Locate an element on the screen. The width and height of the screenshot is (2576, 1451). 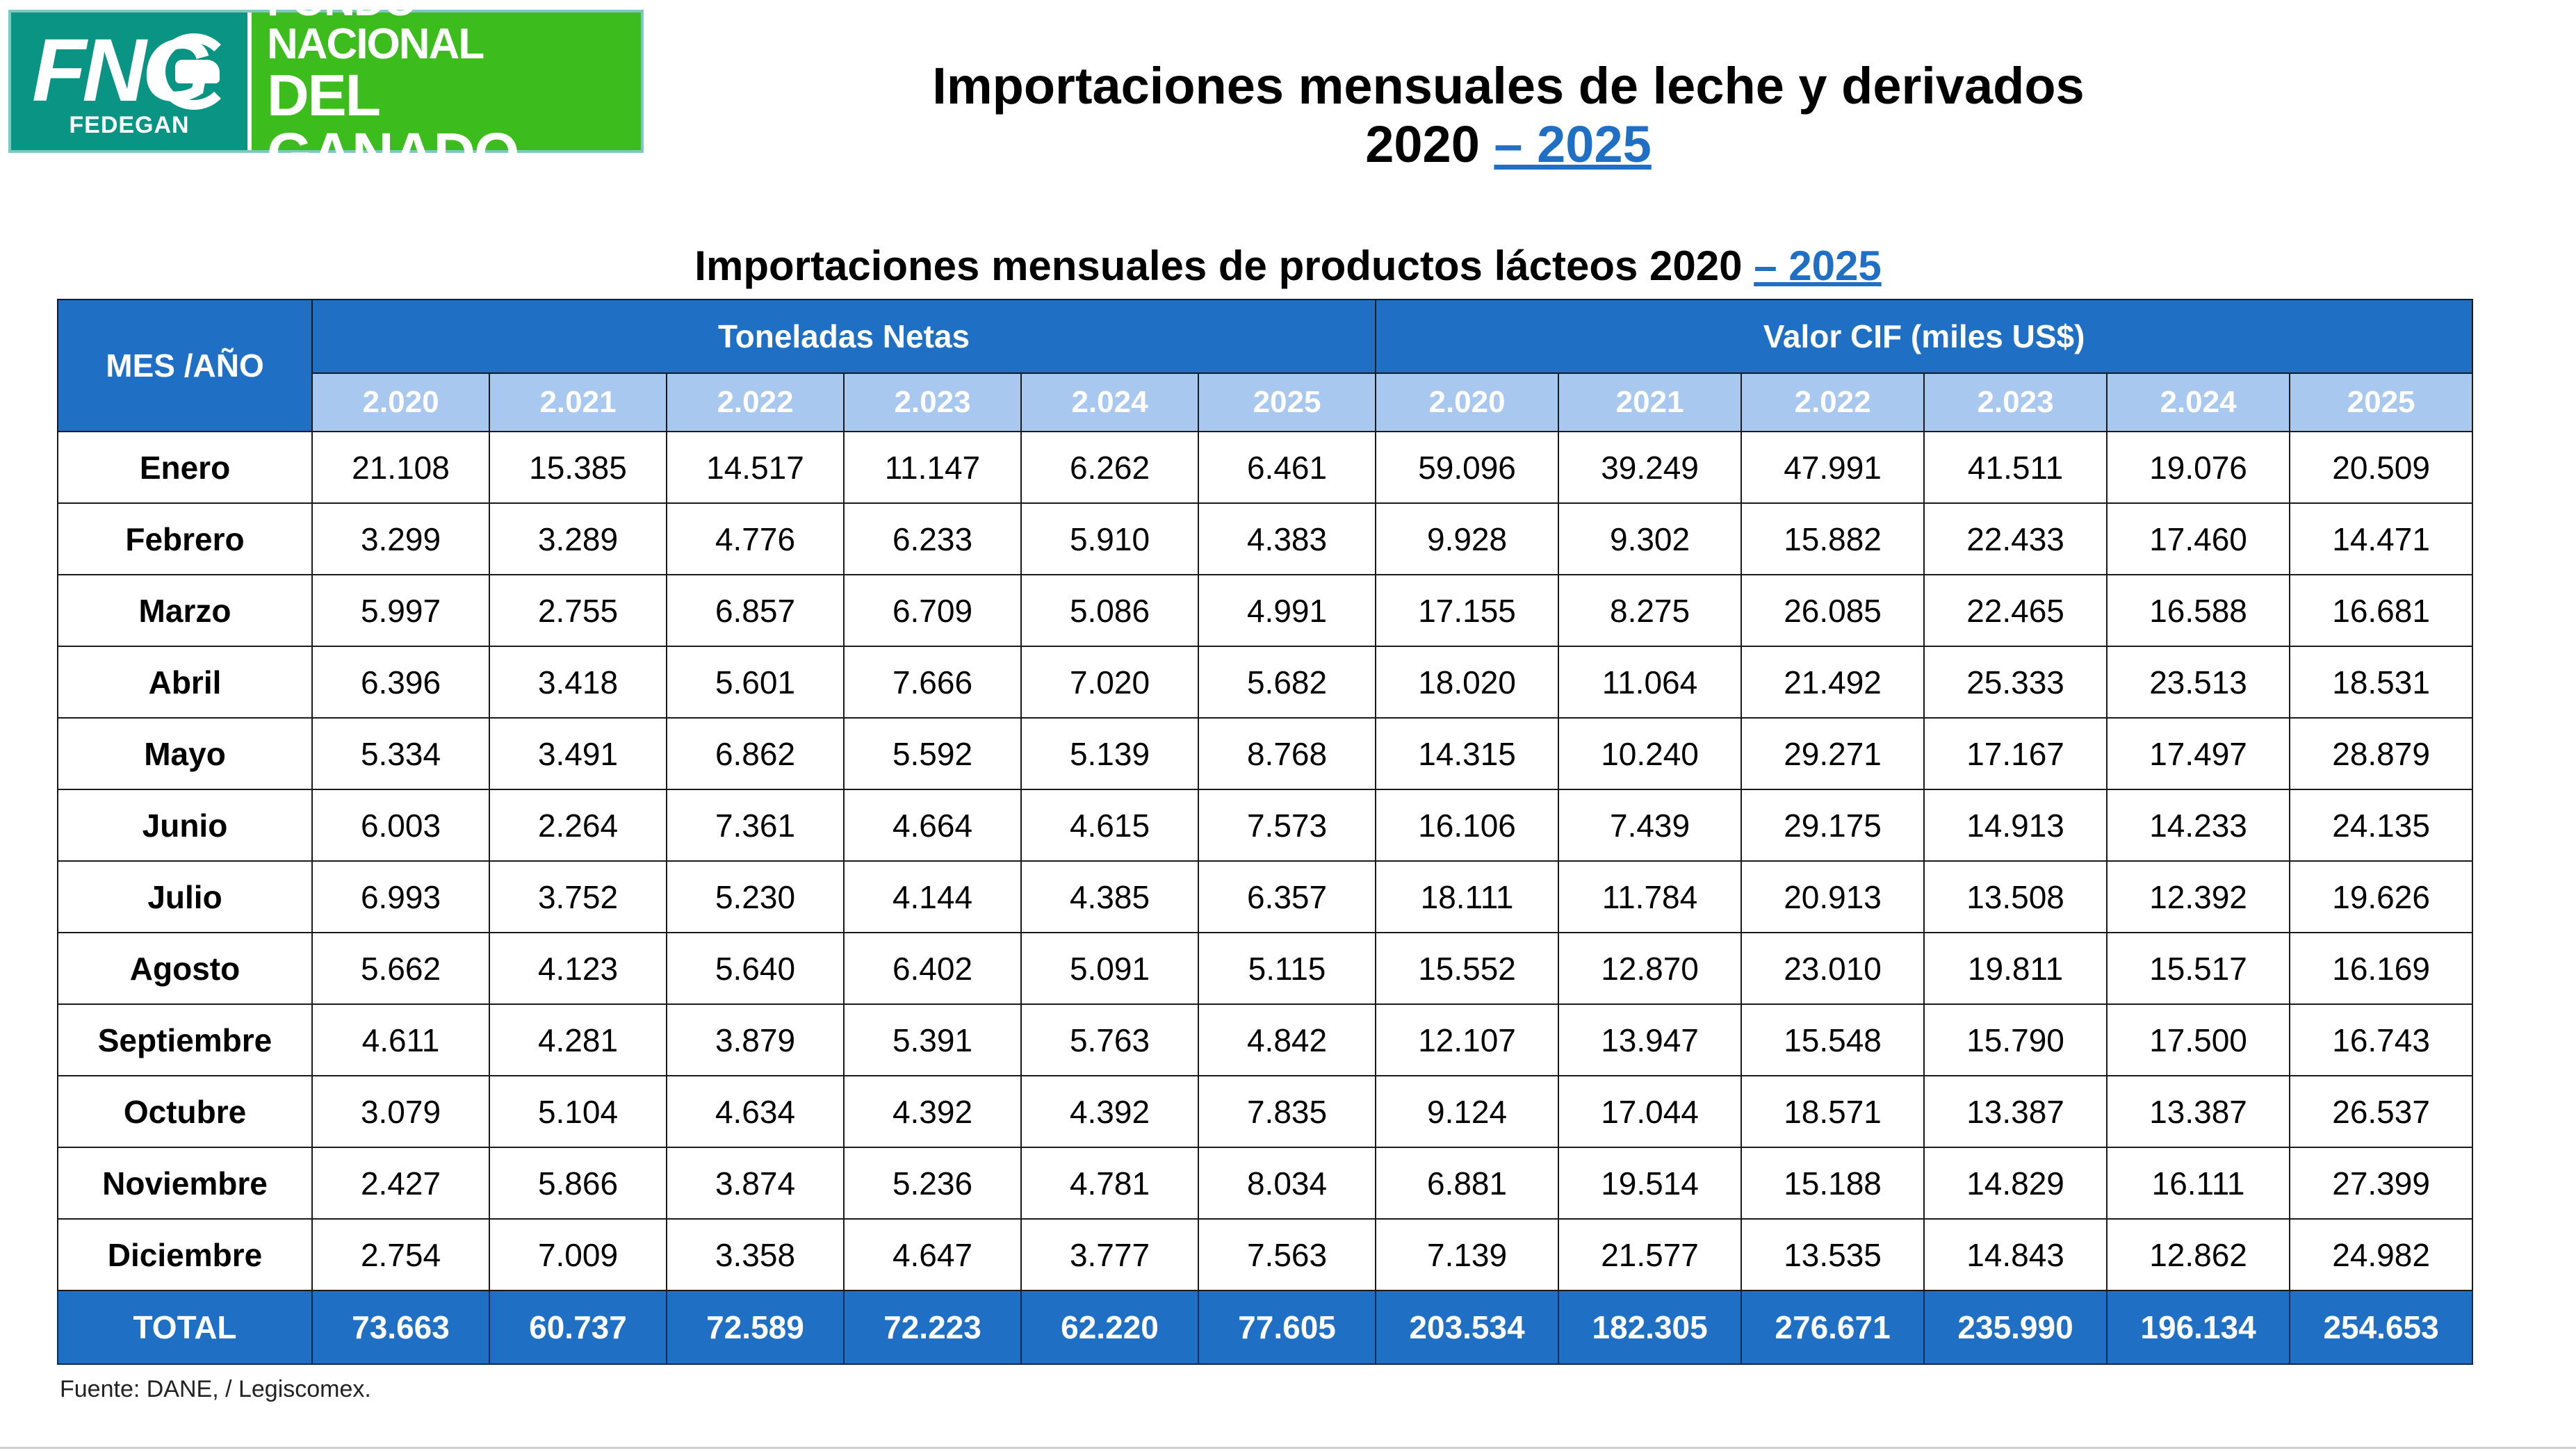
total-toneladas-cell: 73.663 is located at coordinates (400, 1327).